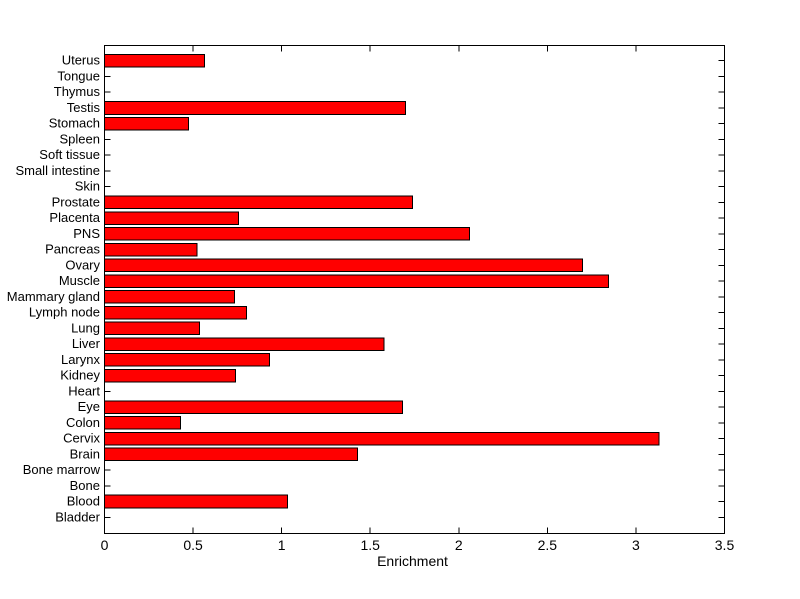  Describe the element at coordinates (105, 545) in the screenshot. I see `svg-text: 0` at that location.